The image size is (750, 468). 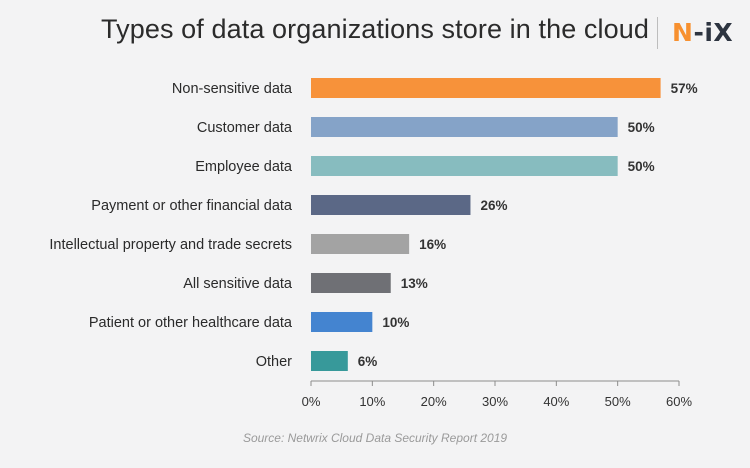 I want to click on category-label: Patient or other healthcare data, so click(x=191, y=323).